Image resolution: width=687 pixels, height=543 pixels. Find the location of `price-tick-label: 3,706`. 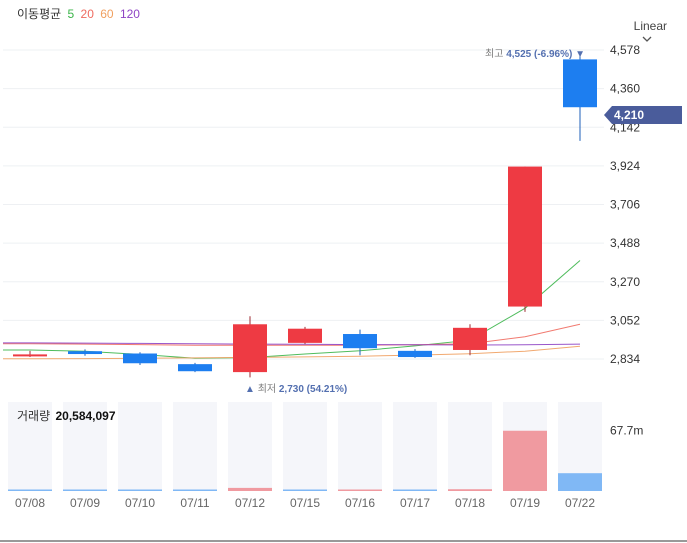

price-tick-label: 3,706 is located at coordinates (625, 205).